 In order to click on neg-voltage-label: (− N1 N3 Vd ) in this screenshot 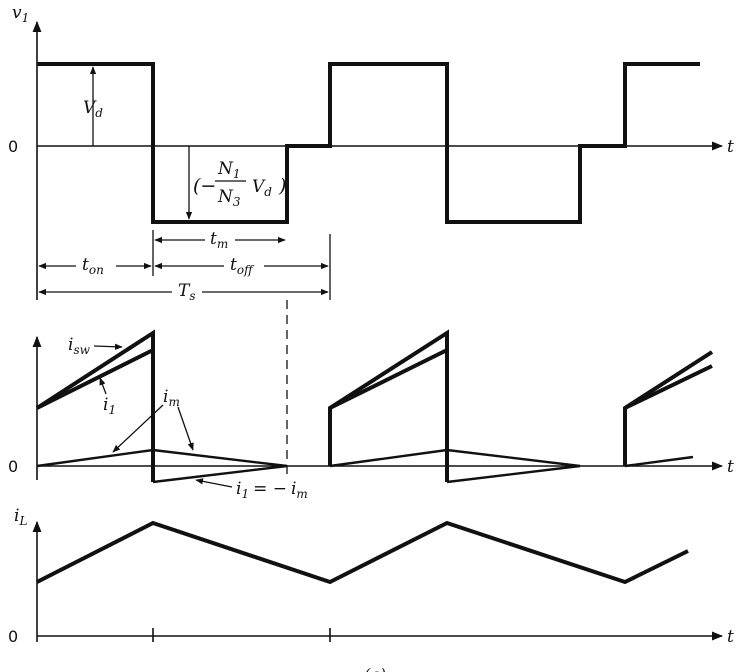, I will do `click(239, 184)`.